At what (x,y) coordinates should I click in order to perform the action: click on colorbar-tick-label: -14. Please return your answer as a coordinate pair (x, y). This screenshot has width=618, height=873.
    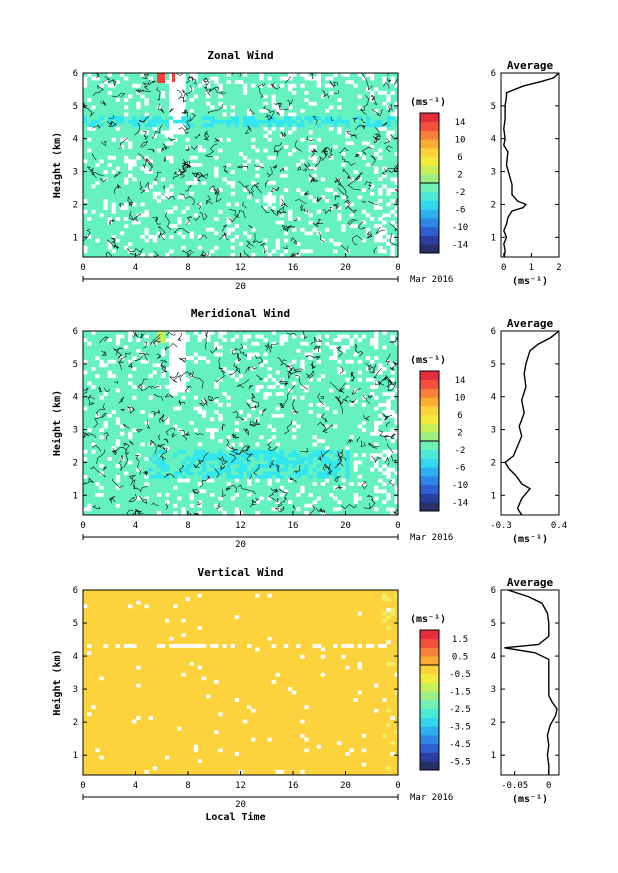
    Looking at the image, I should click on (460, 245).